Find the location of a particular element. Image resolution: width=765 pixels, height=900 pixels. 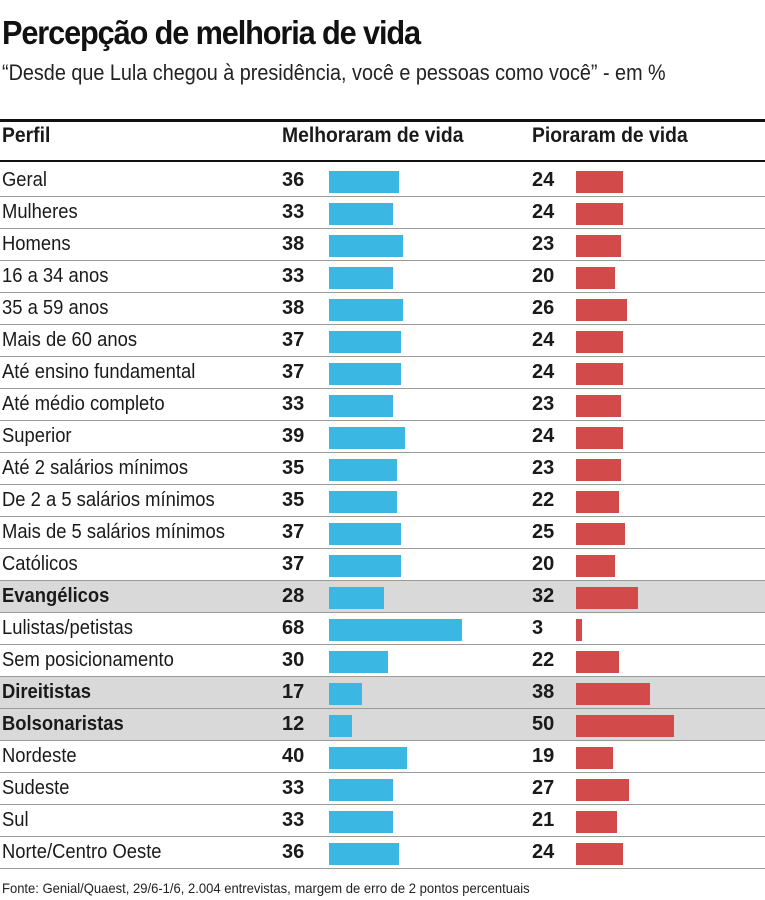

row-label: Até médio completo is located at coordinates (83, 404).